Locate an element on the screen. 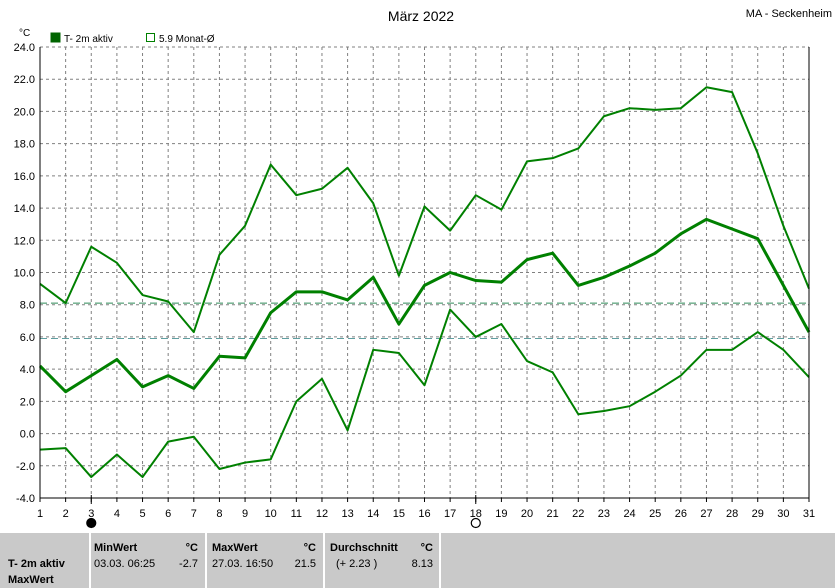  y-tick-label: -4.0 is located at coordinates (25, 499).